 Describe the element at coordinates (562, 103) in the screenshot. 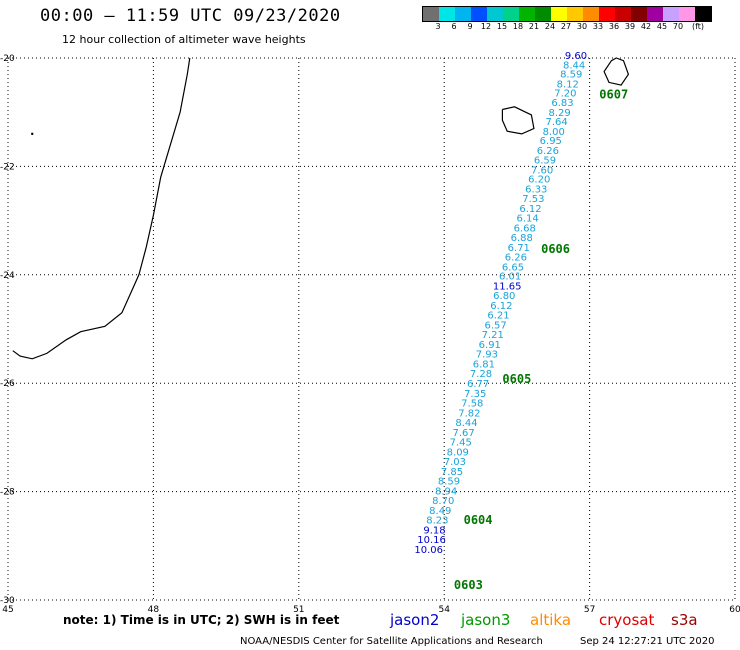

I see `wave-height-label: 6.83` at that location.